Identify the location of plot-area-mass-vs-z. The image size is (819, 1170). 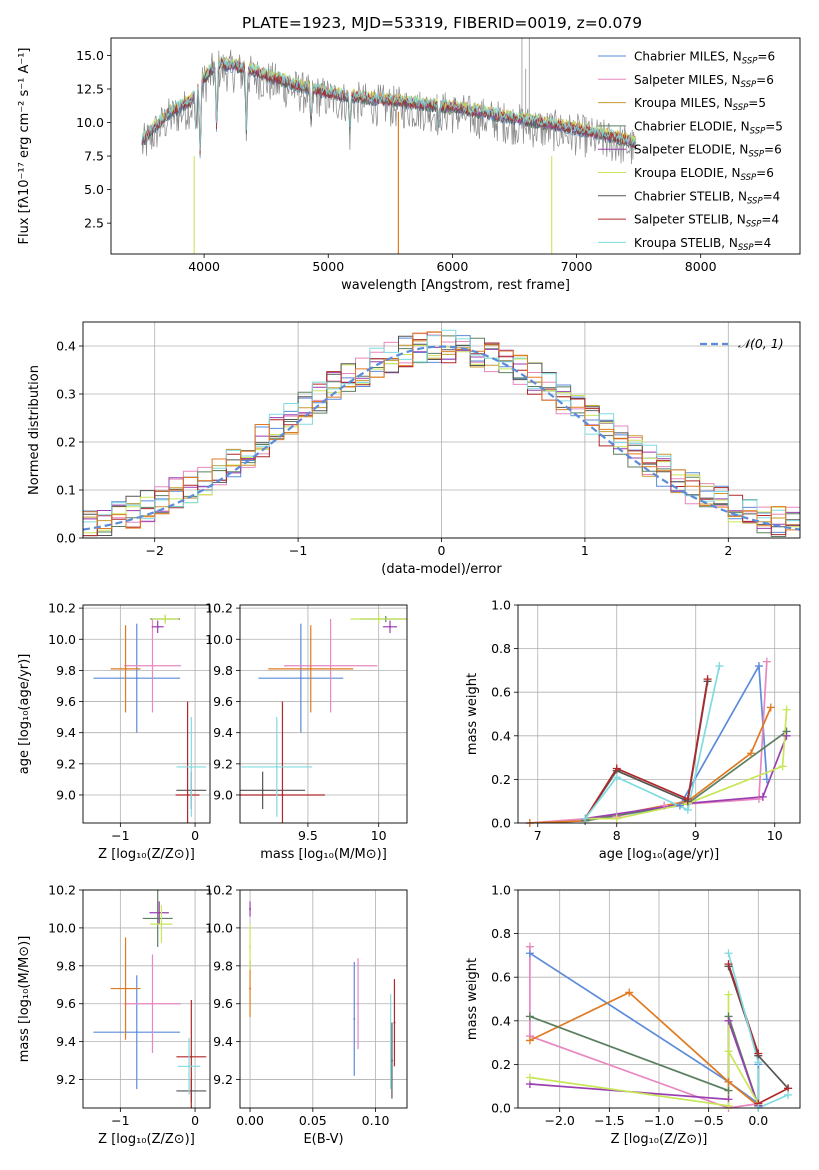
(150, 999).